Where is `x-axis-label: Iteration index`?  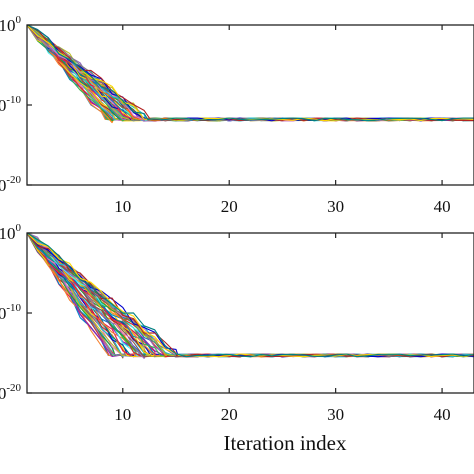
x-axis-label: Iteration index is located at coordinates (285, 443).